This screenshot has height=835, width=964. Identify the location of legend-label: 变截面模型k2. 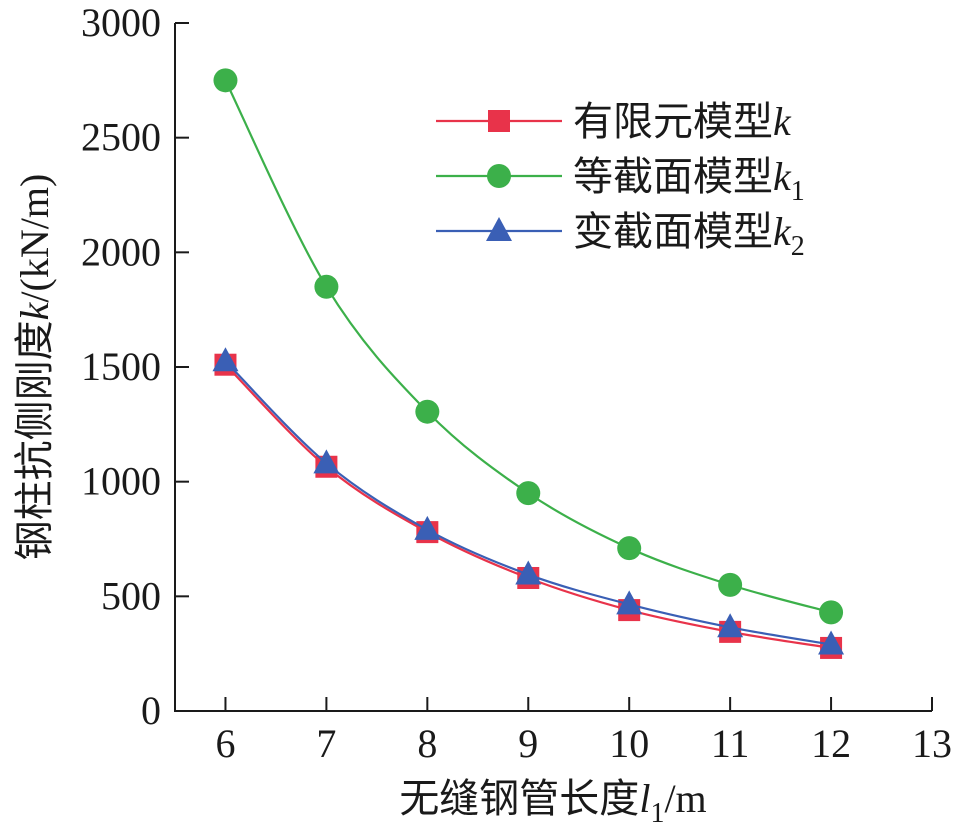
(689, 235).